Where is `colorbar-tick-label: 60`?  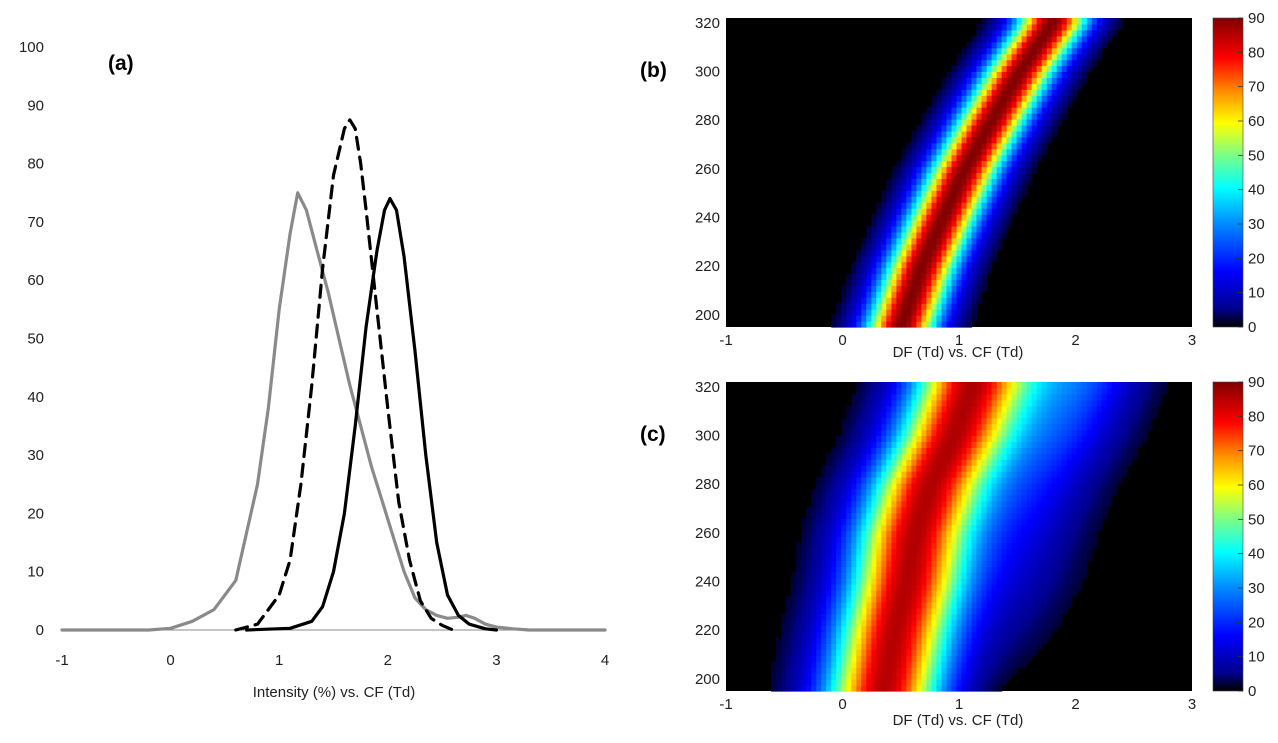
colorbar-tick-label: 60 is located at coordinates (1256, 121).